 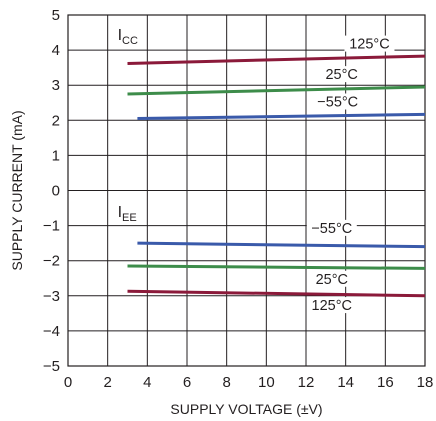 I want to click on y-axis-title: SUPPLY CURRENT (mA), so click(x=17, y=190).